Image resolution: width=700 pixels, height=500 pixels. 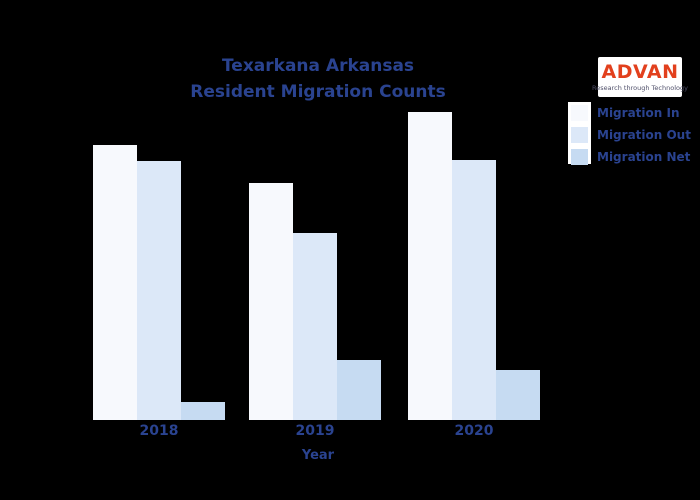 What do you see at coordinates (518, 395) in the screenshot?
I see `bar-migration-net-2020` at bounding box center [518, 395].